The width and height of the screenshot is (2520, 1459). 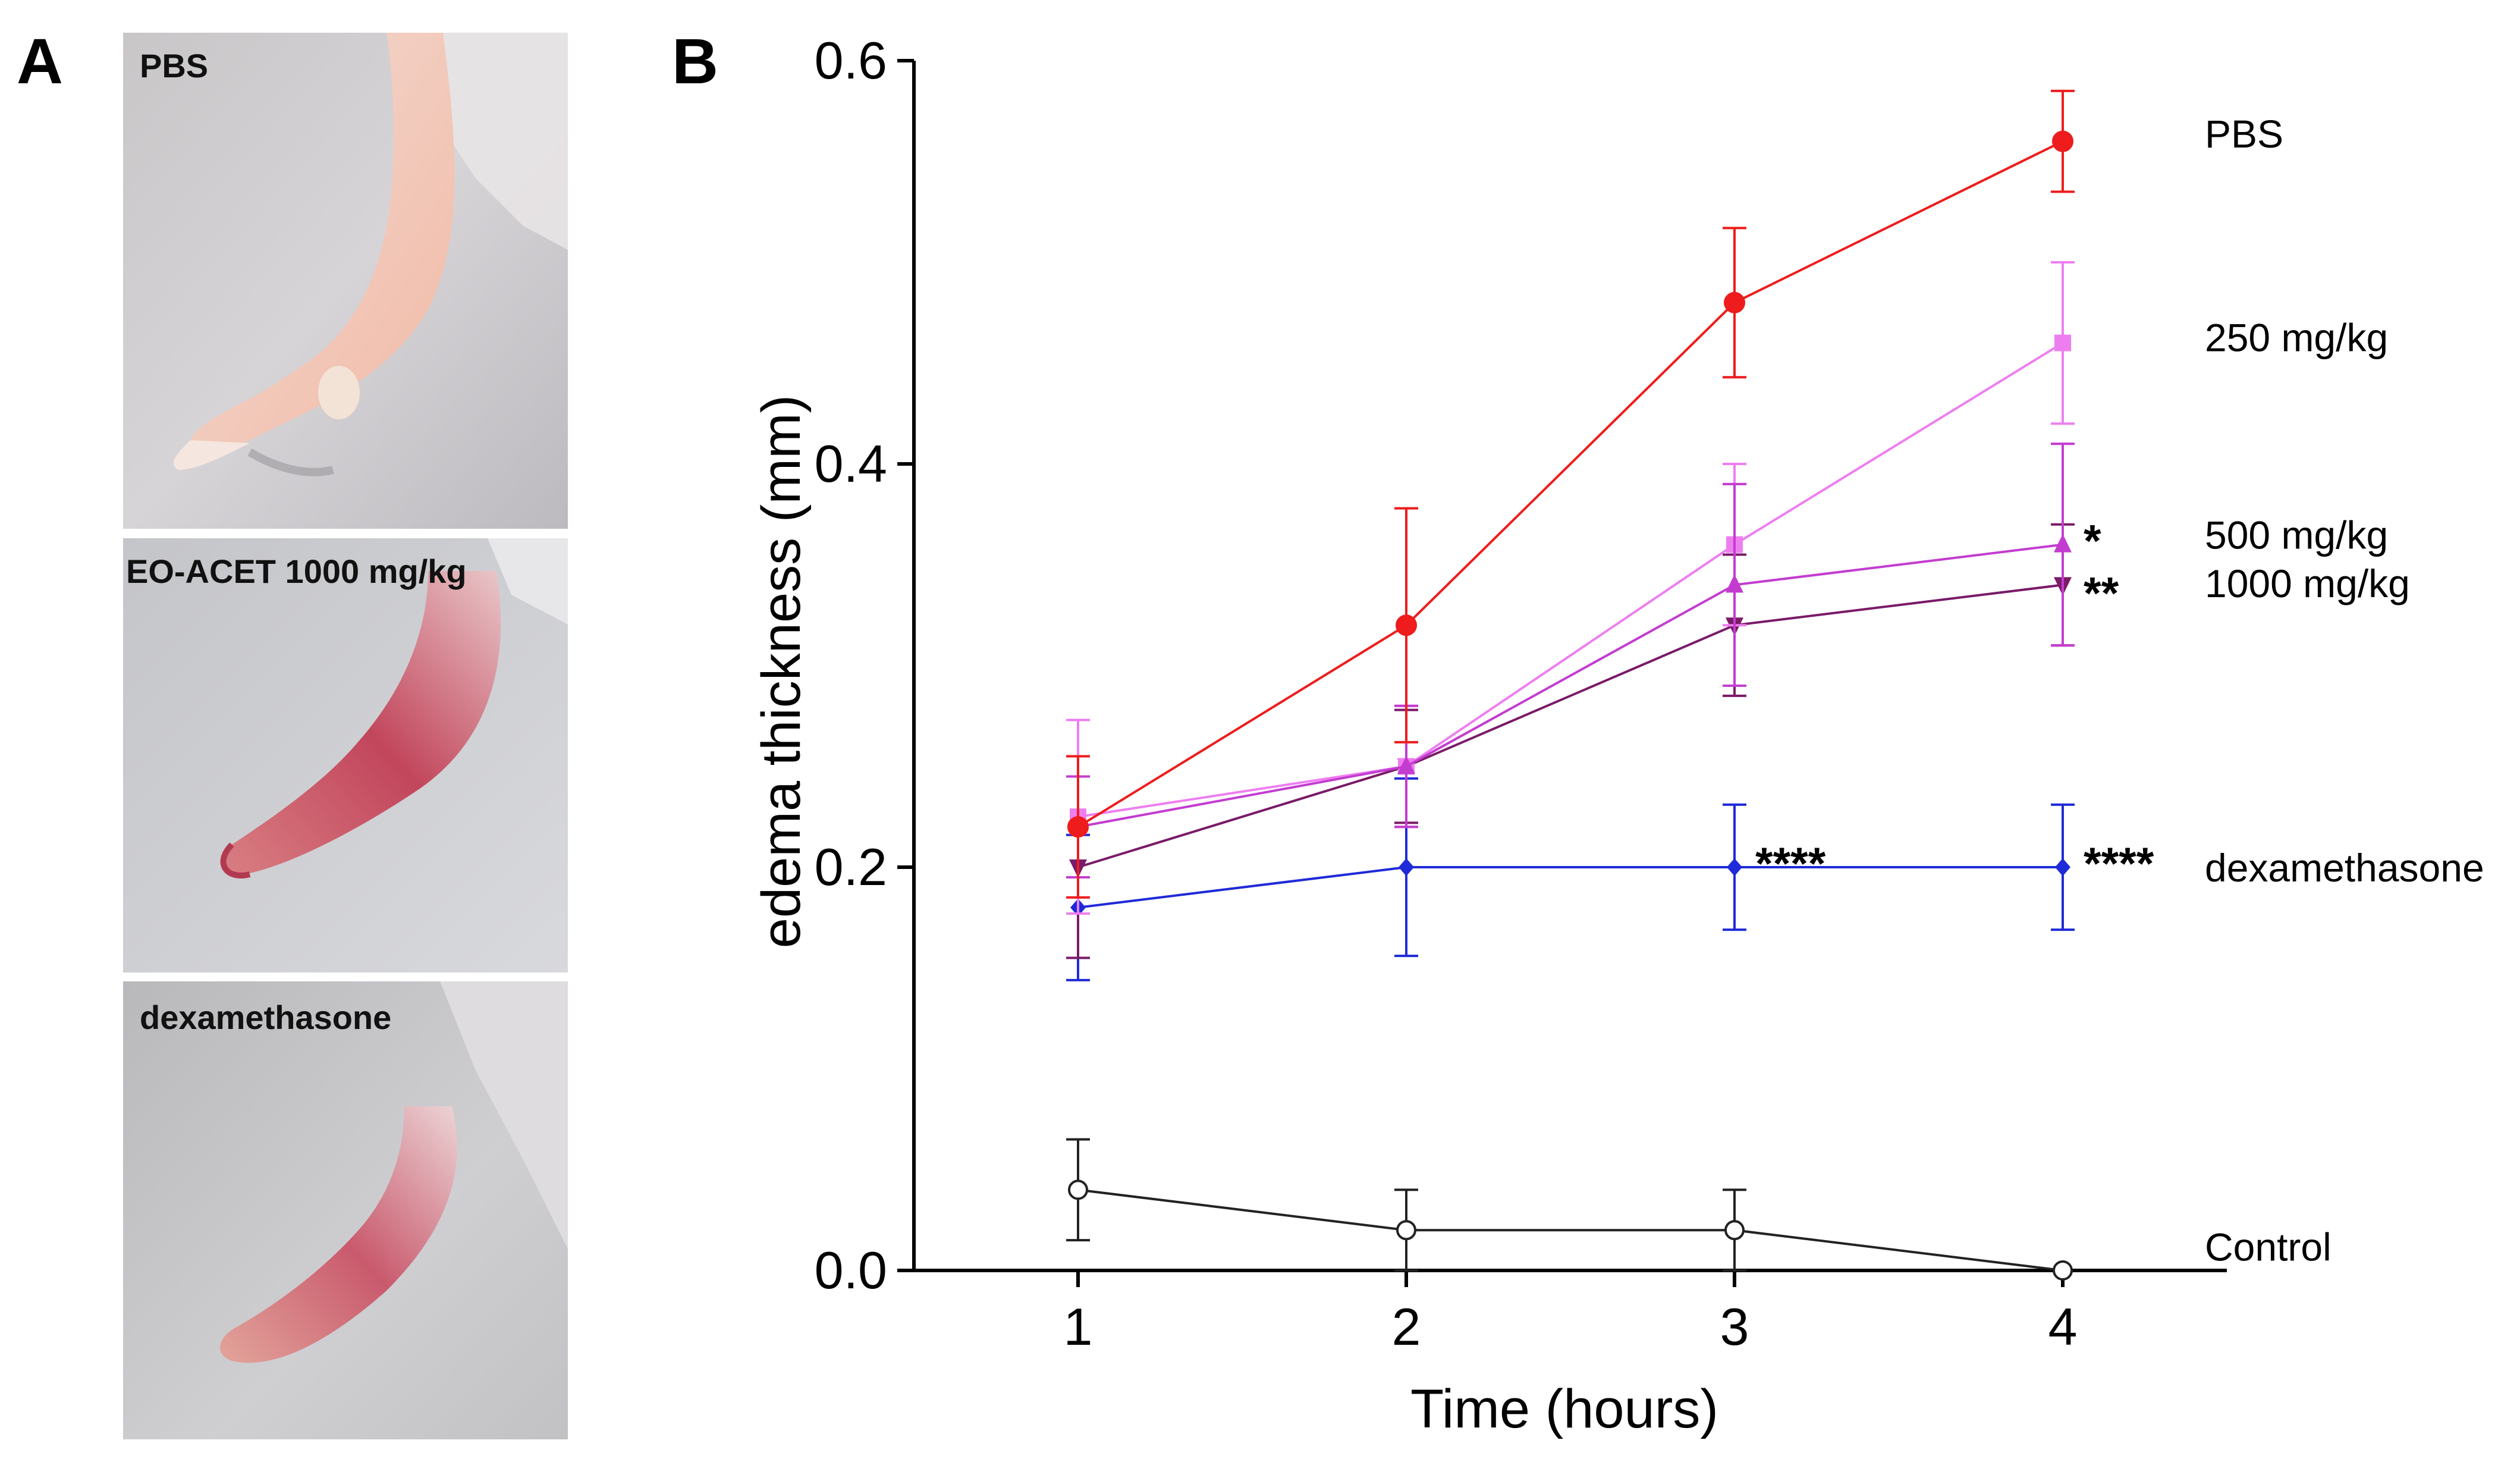 I want to click on series-dexamethasone, so click(x=1570, y=879).